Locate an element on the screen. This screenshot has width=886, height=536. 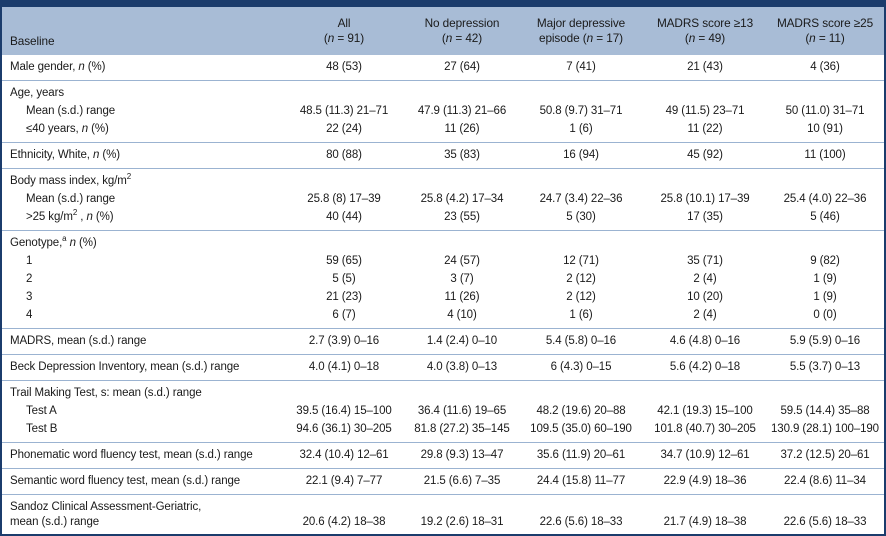
value-cell: 2 (4) is located at coordinates (705, 318).